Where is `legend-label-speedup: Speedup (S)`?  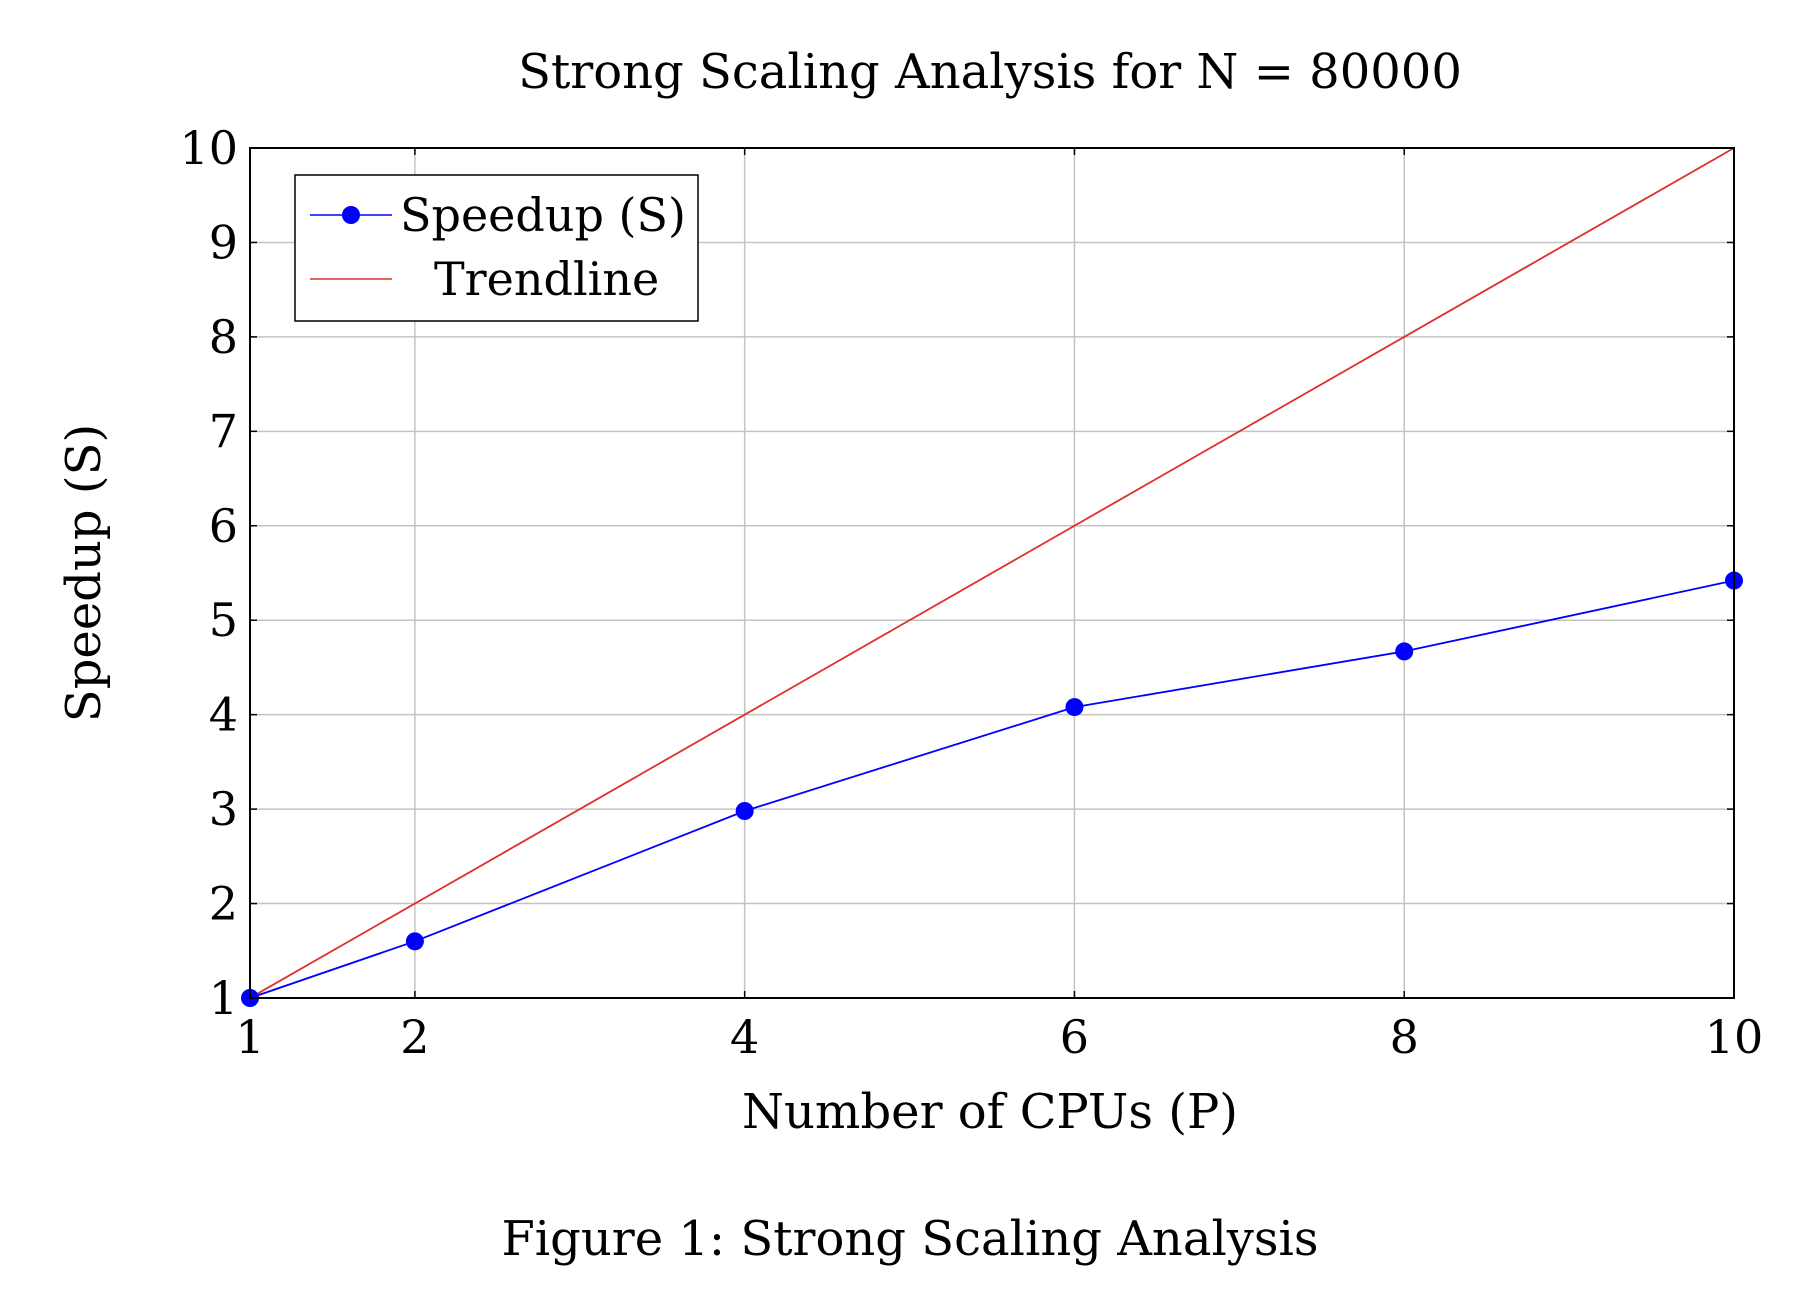 legend-label-speedup: Speedup (S) is located at coordinates (543, 215).